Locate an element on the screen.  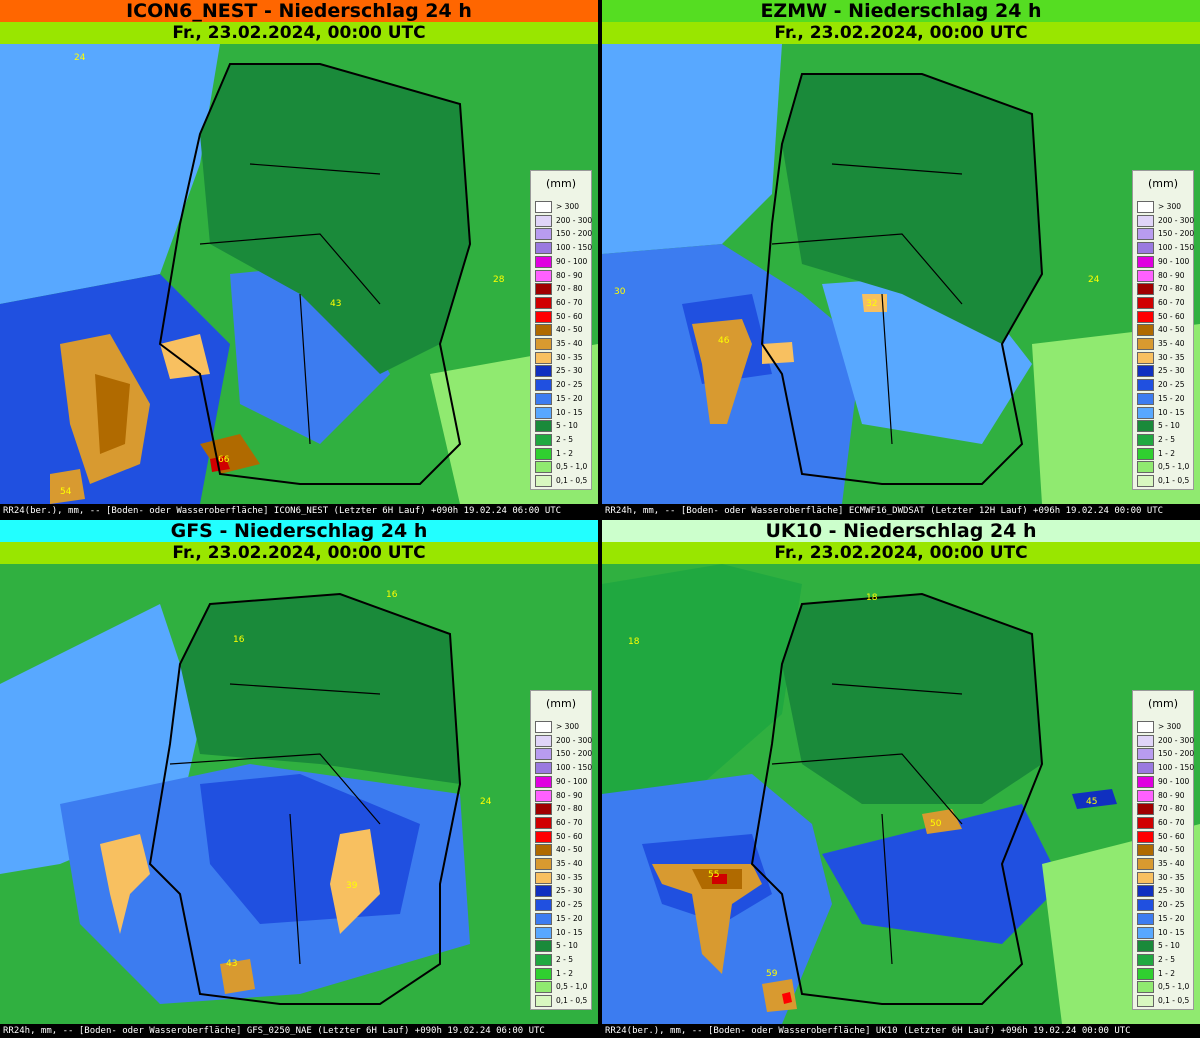
legend-row: 2 - 5 is located at coordinates (1165, 960).